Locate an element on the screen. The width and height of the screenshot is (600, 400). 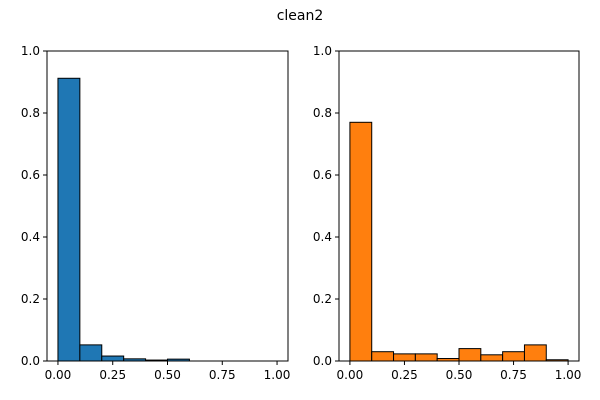
figure-title: clean2 is located at coordinates (300, 16).